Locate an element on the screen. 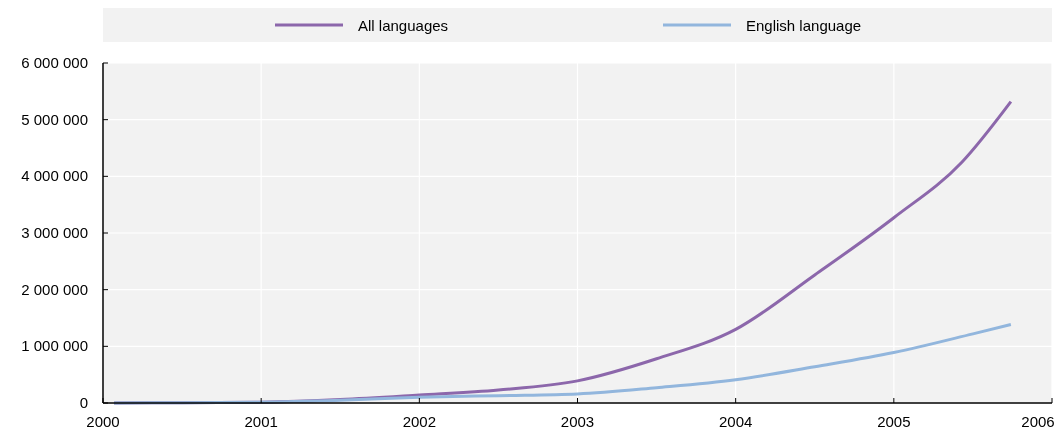  x-tick-label: 2000 is located at coordinates (103, 421).